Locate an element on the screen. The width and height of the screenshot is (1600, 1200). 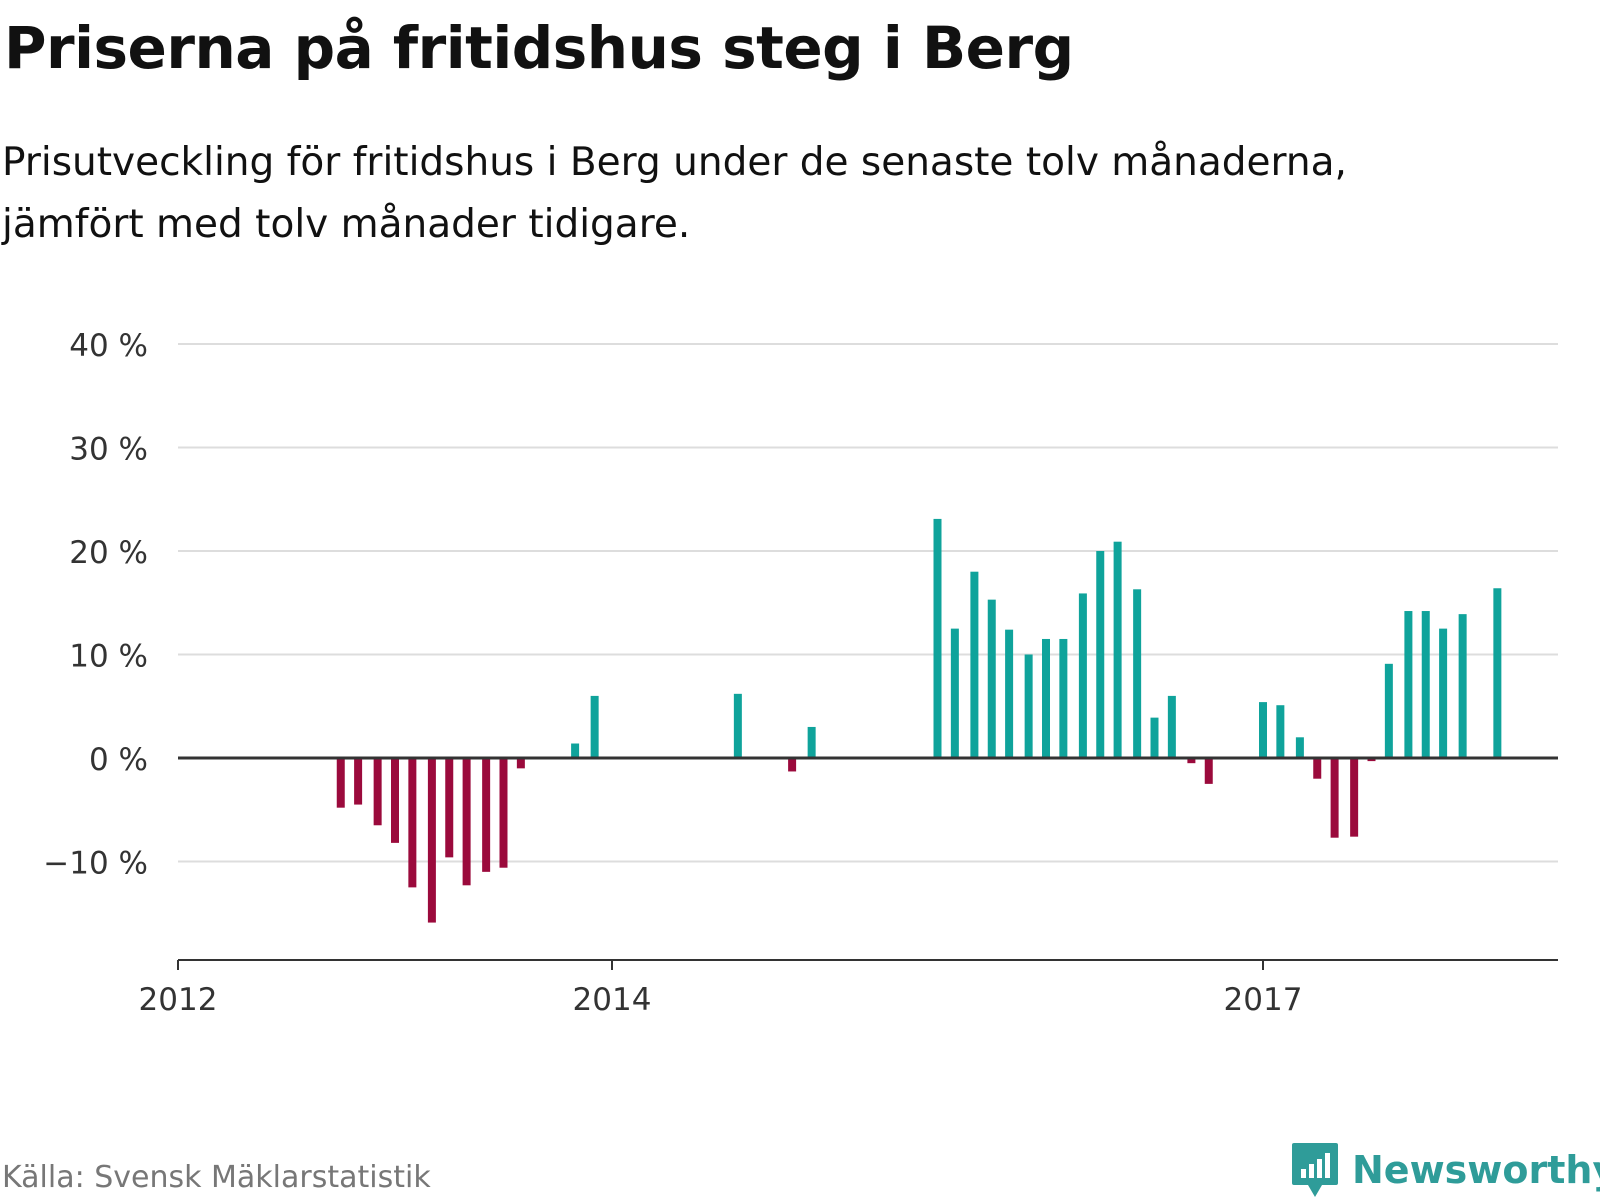
y-axis-ticks: −10 % 0 % 10 % 20 % 30 % 40 % is located at coordinates (95, 605).